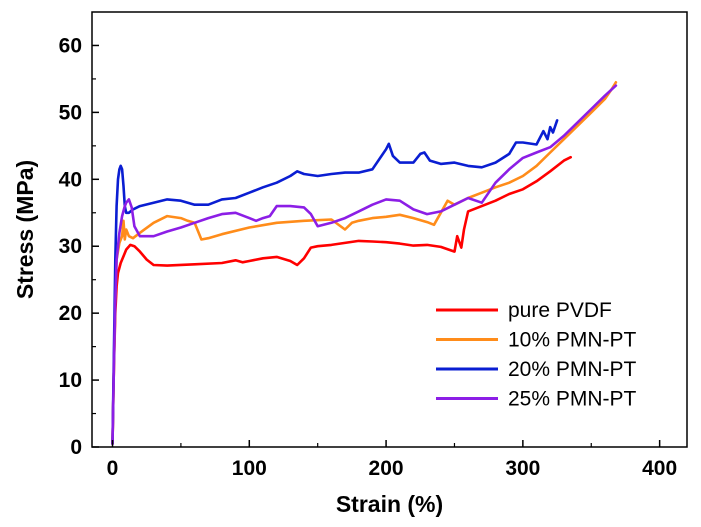  Describe the element at coordinates (70, 112) in the screenshot. I see `y-tick-label: 50` at that location.